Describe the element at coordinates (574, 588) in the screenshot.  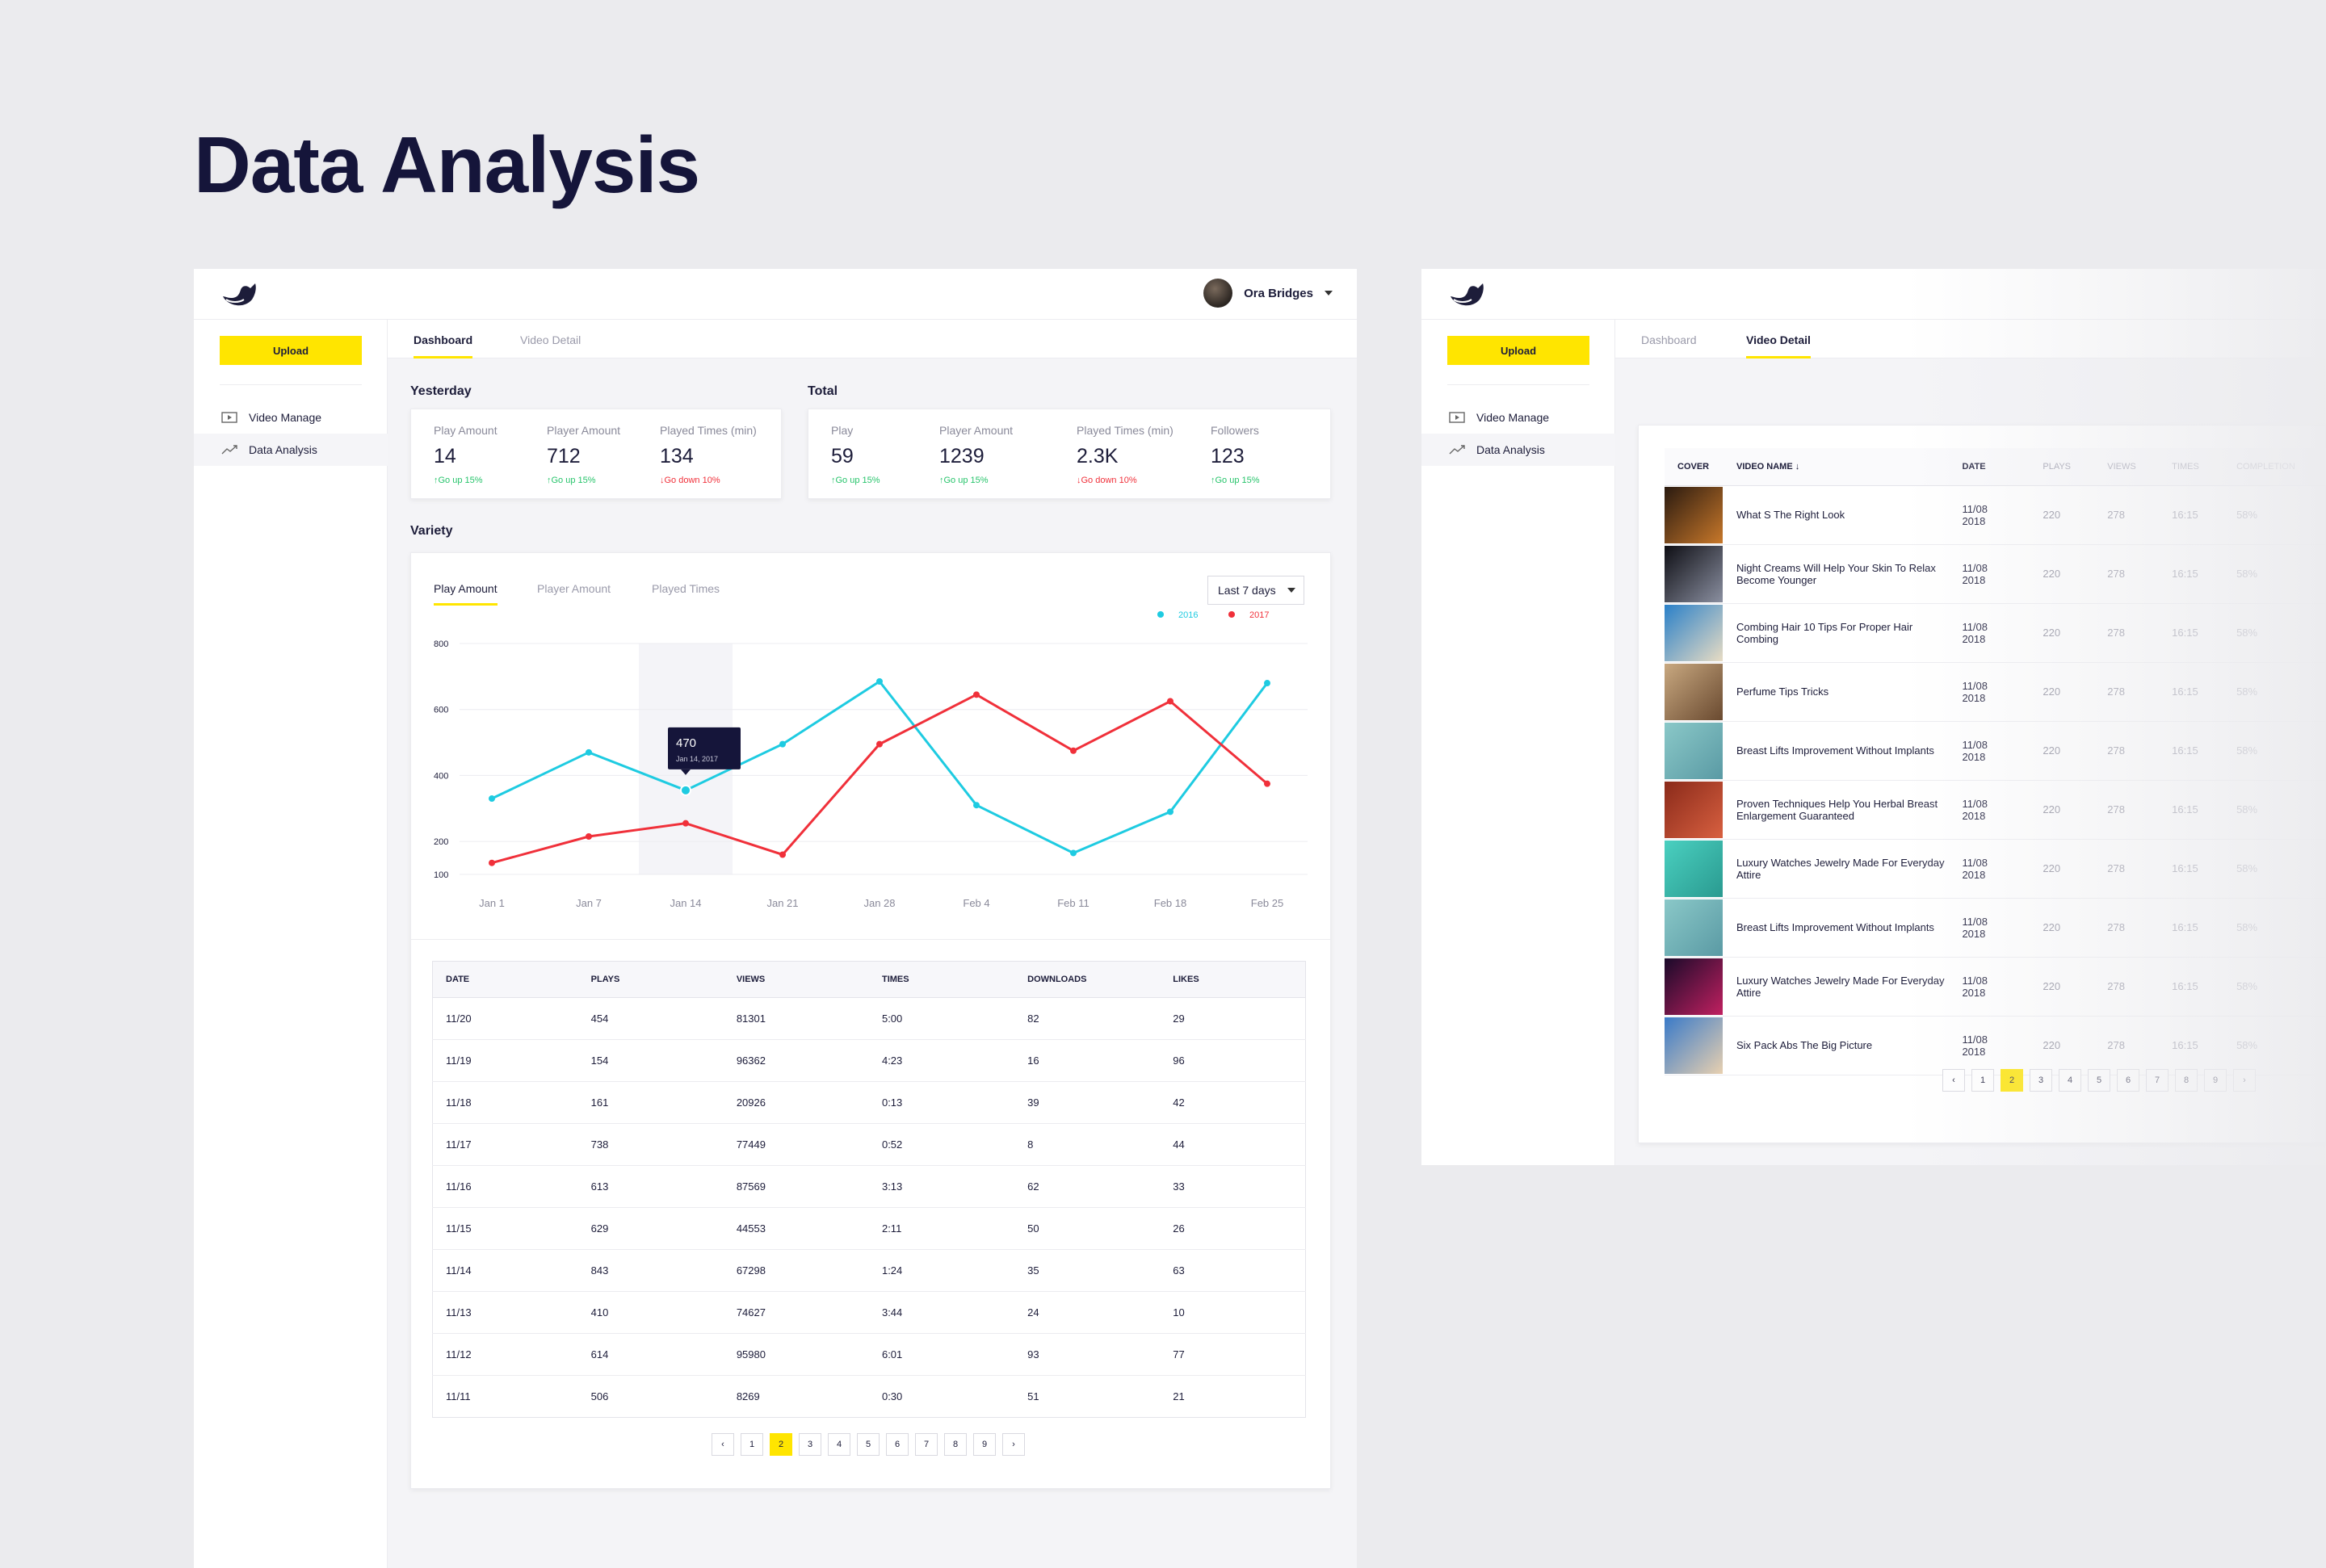
I see `chart-tab-player-amount: Player Amount` at that location.